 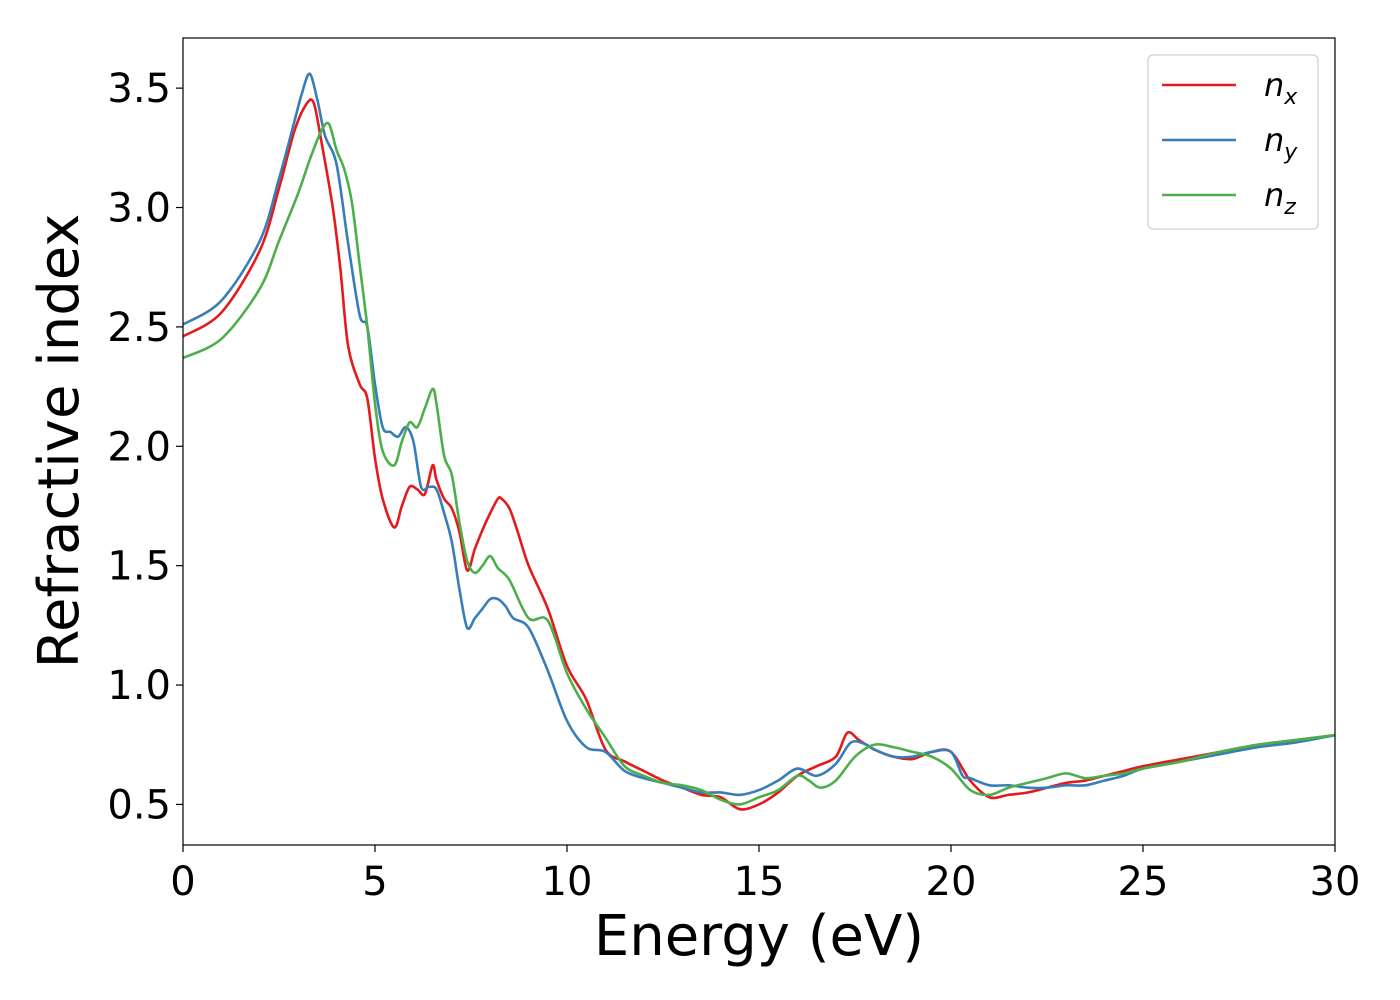 I want to click on y-tick-label: 3.0, so click(x=139, y=209).